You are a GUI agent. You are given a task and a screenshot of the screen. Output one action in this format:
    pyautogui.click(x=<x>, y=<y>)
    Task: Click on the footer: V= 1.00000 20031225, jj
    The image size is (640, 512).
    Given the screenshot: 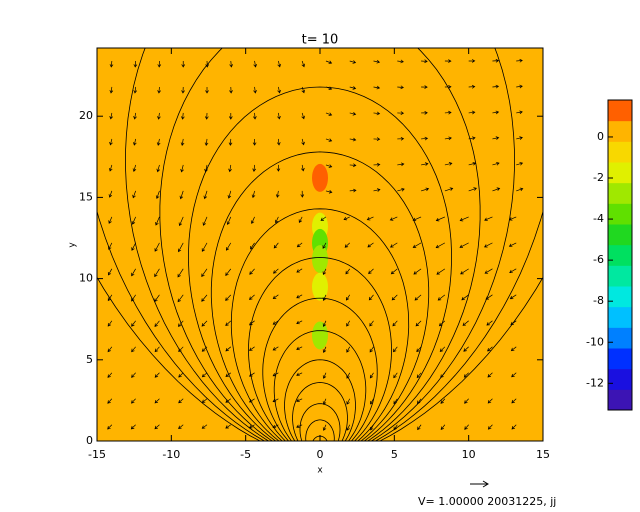 What is the action you would take?
    pyautogui.click(x=487, y=501)
    